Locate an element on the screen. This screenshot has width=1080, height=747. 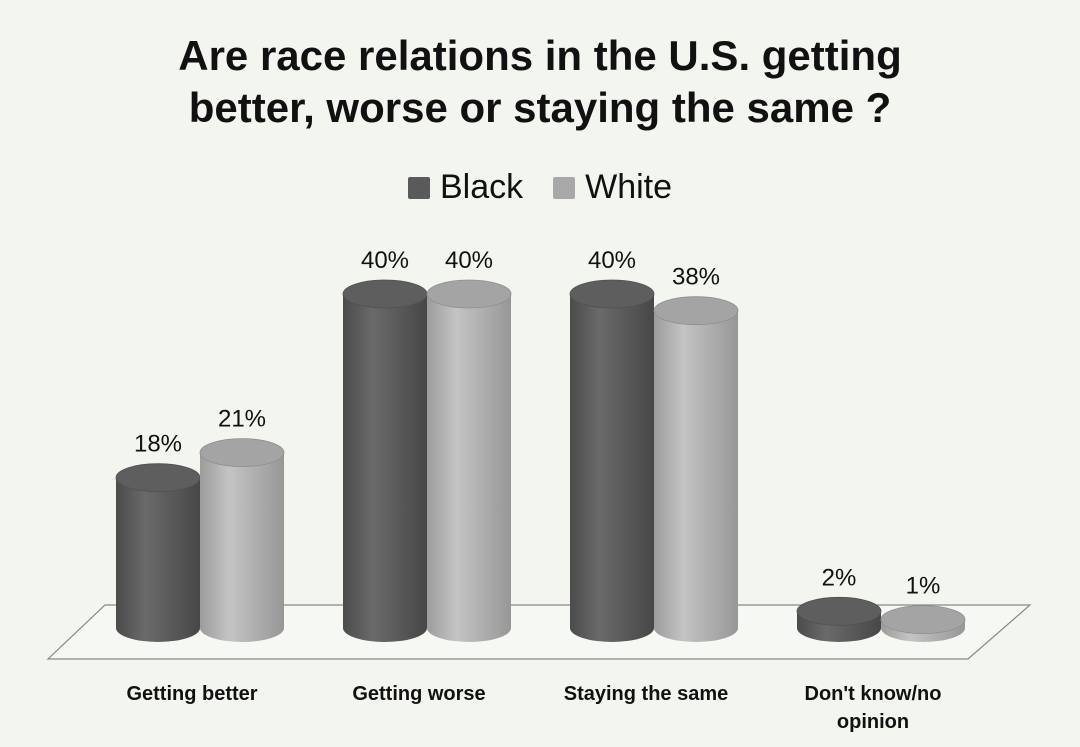
legend-item-black: Black is located at coordinates (465, 187).